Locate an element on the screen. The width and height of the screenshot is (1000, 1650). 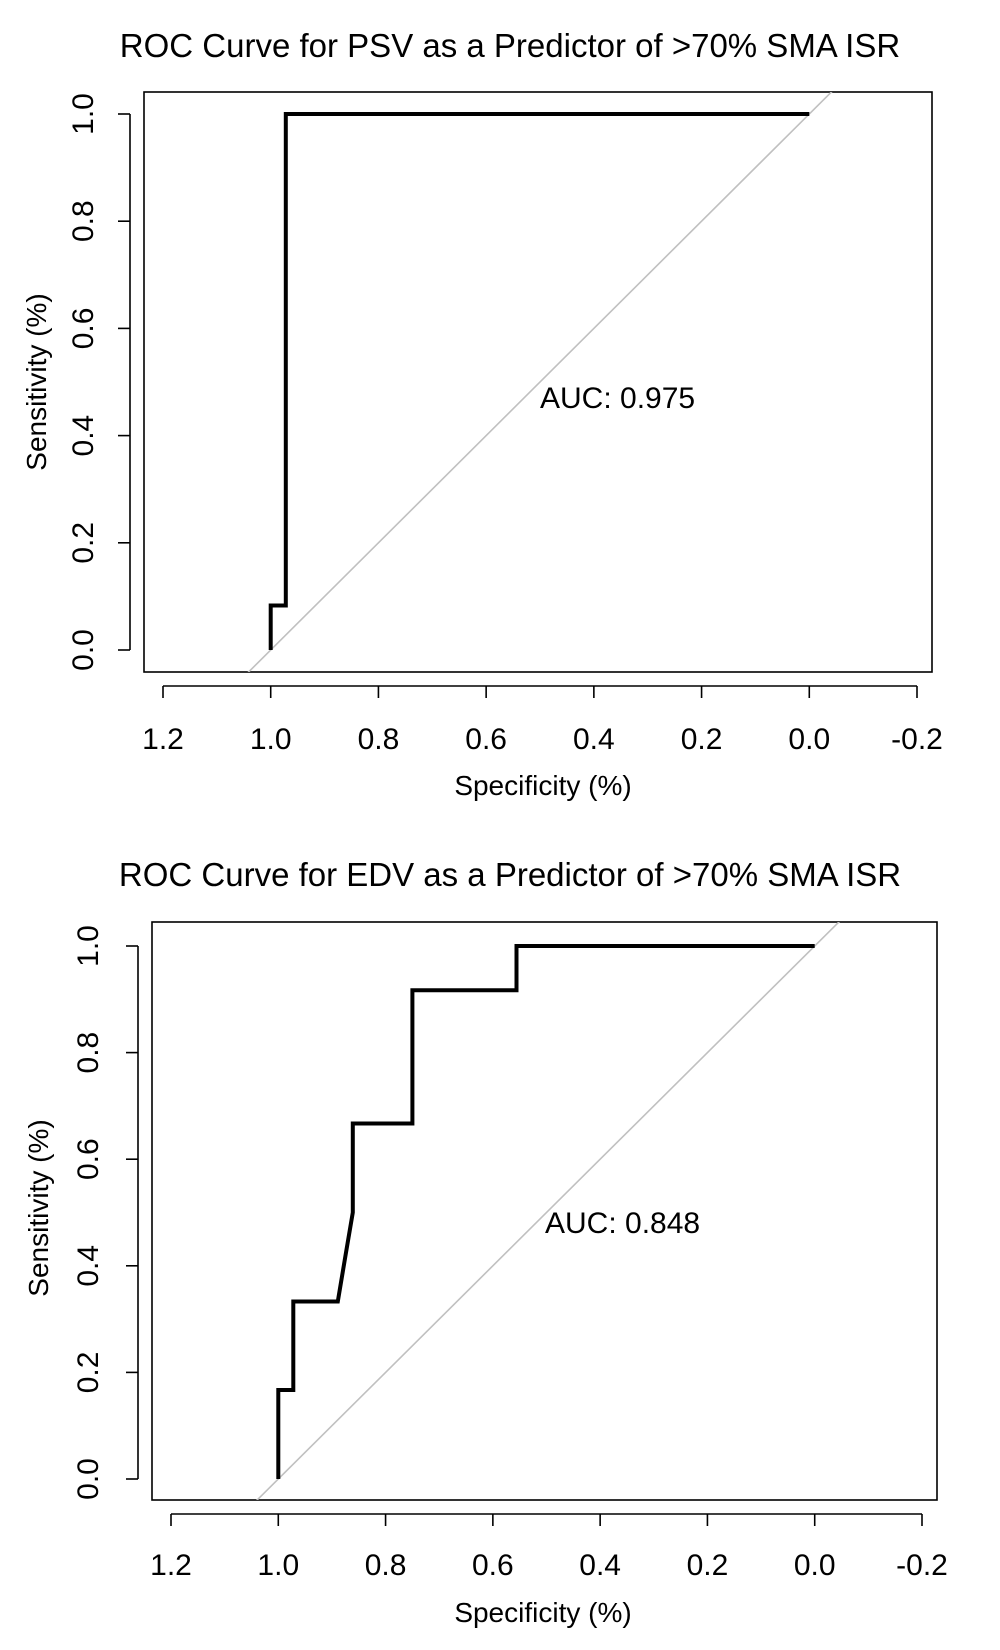
auc-annotation: AUC: 0.975 is located at coordinates (617, 398).